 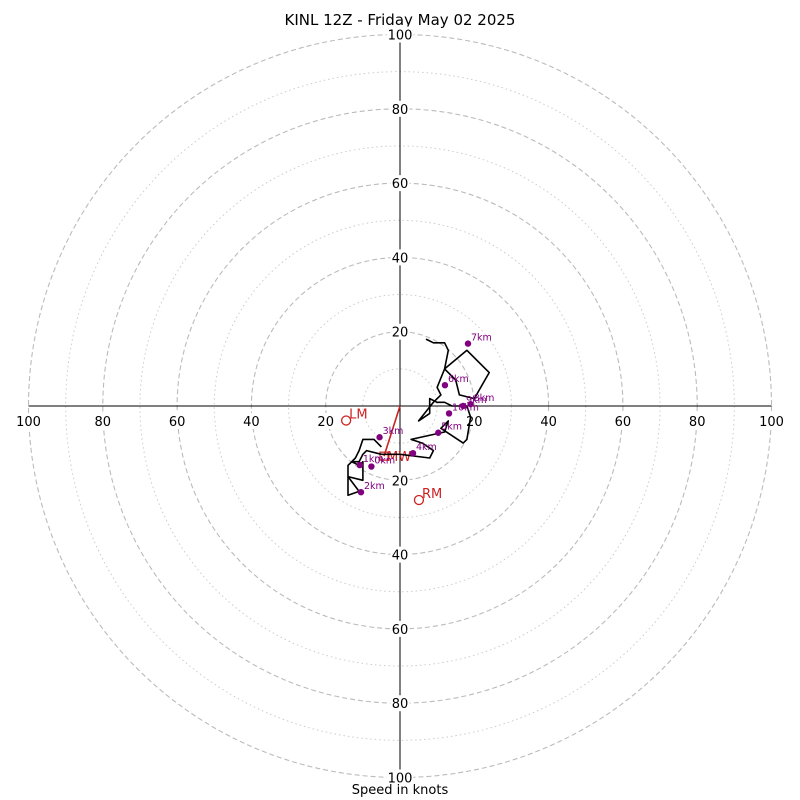 I want to click on height-marker-label: 1km, so click(x=373, y=459).